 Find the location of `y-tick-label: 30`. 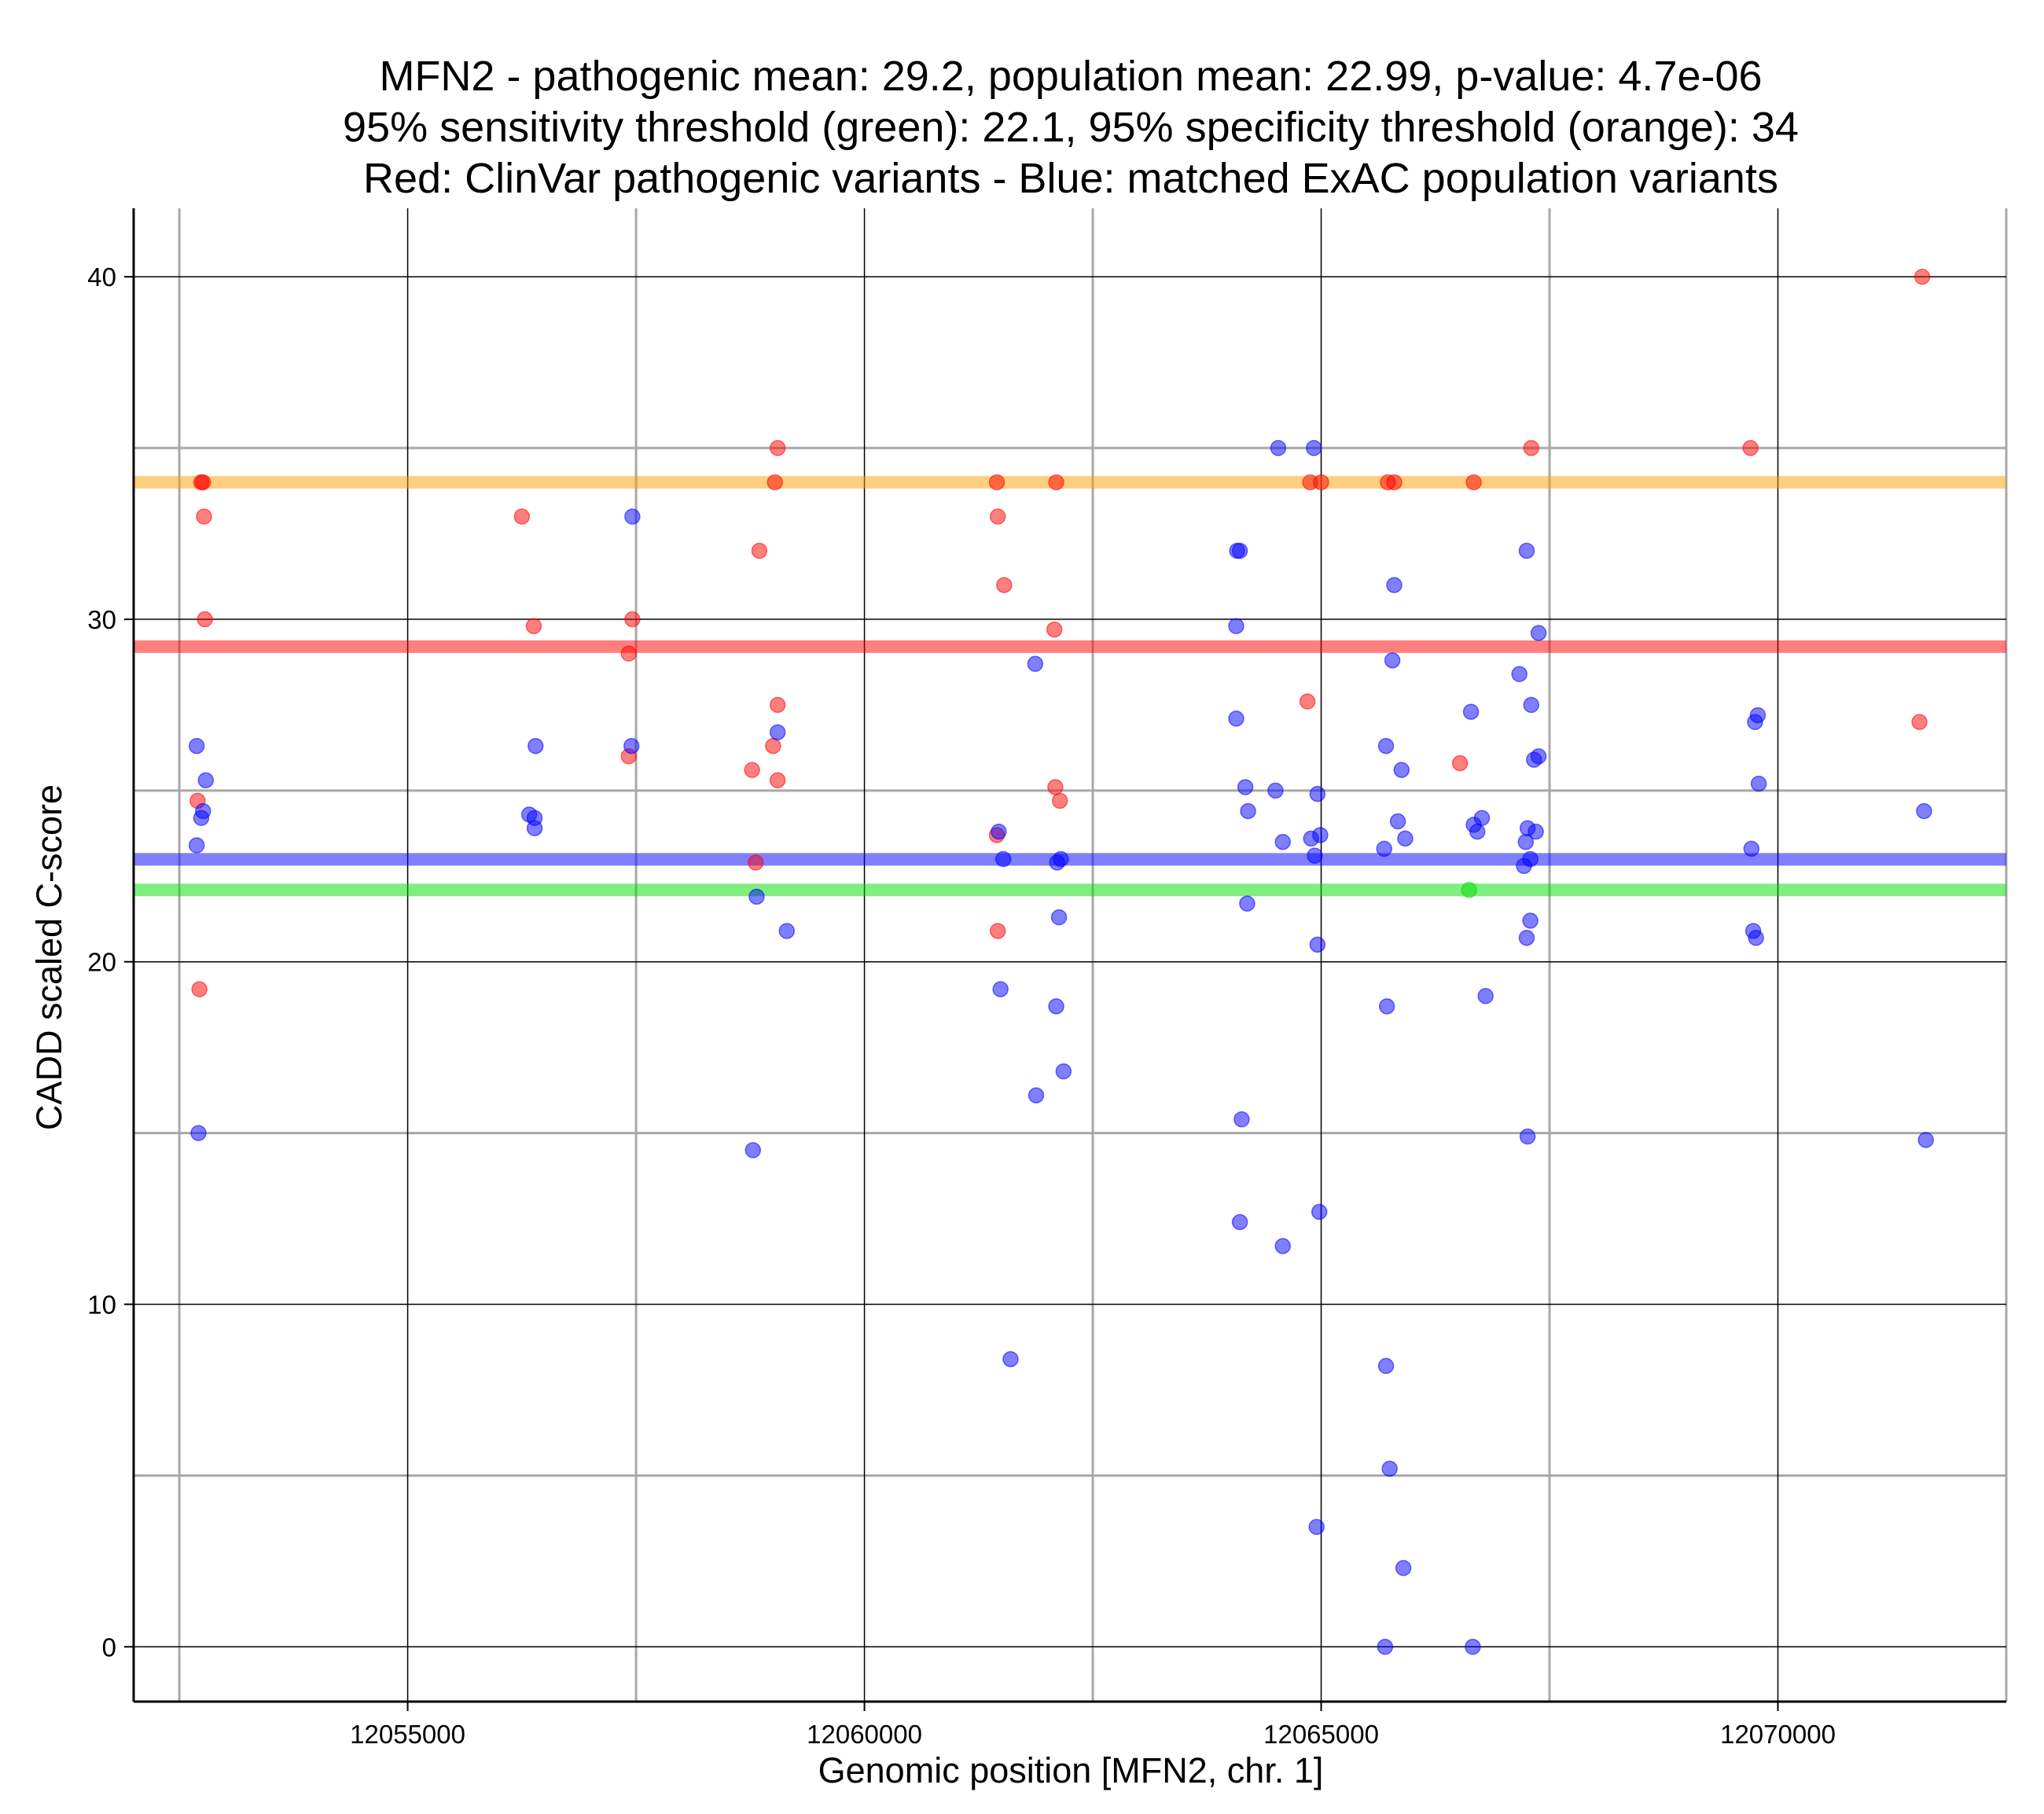

y-tick-label: 30 is located at coordinates (101, 619).